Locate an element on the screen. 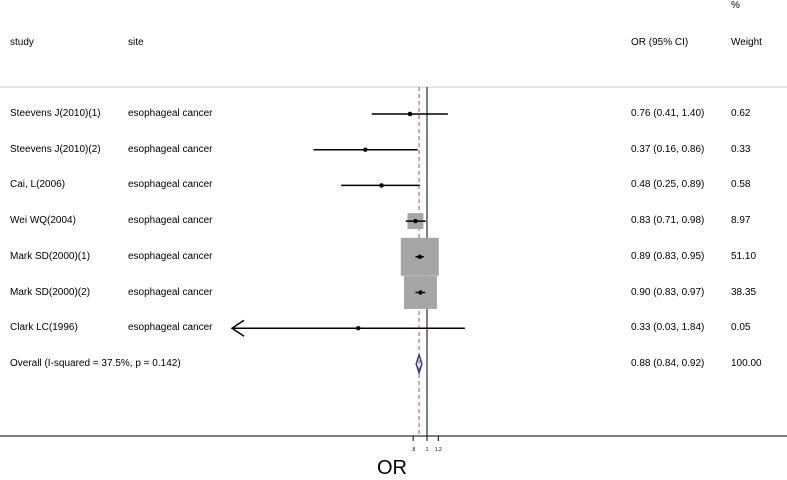 This screenshot has height=480, width=787. weight-text: 38.35 is located at coordinates (744, 292).